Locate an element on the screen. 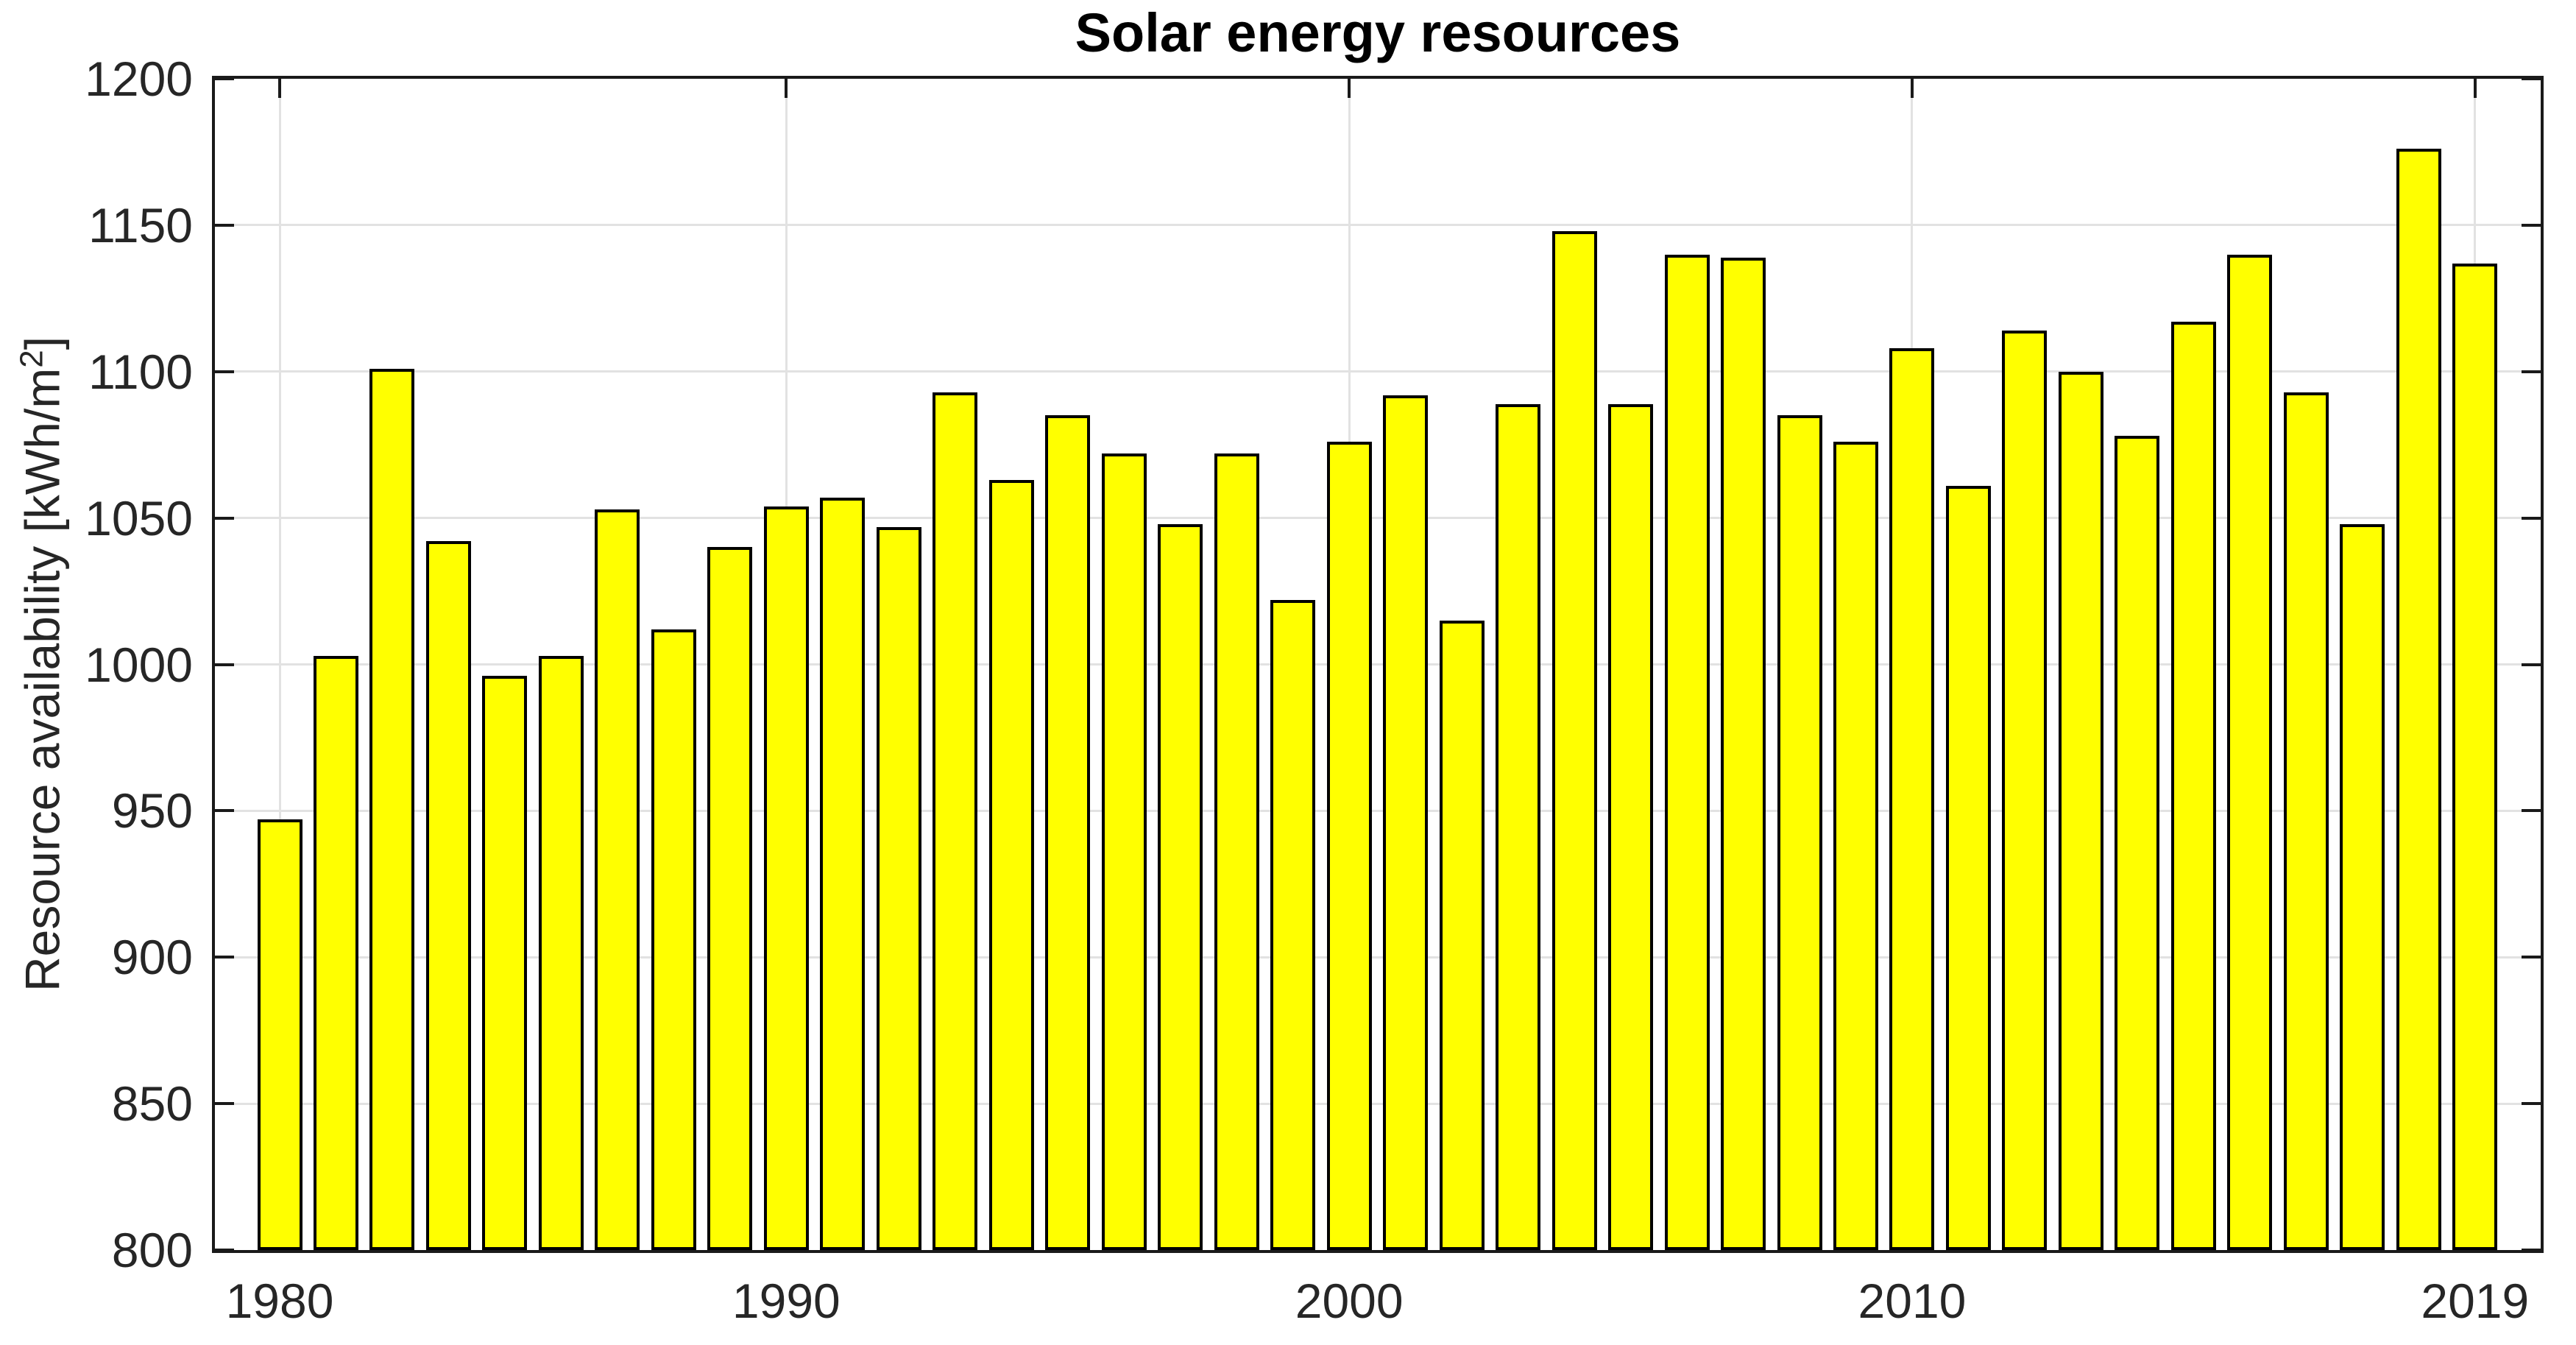 The width and height of the screenshot is (2576, 1345). bar-1983 is located at coordinates (448, 896).